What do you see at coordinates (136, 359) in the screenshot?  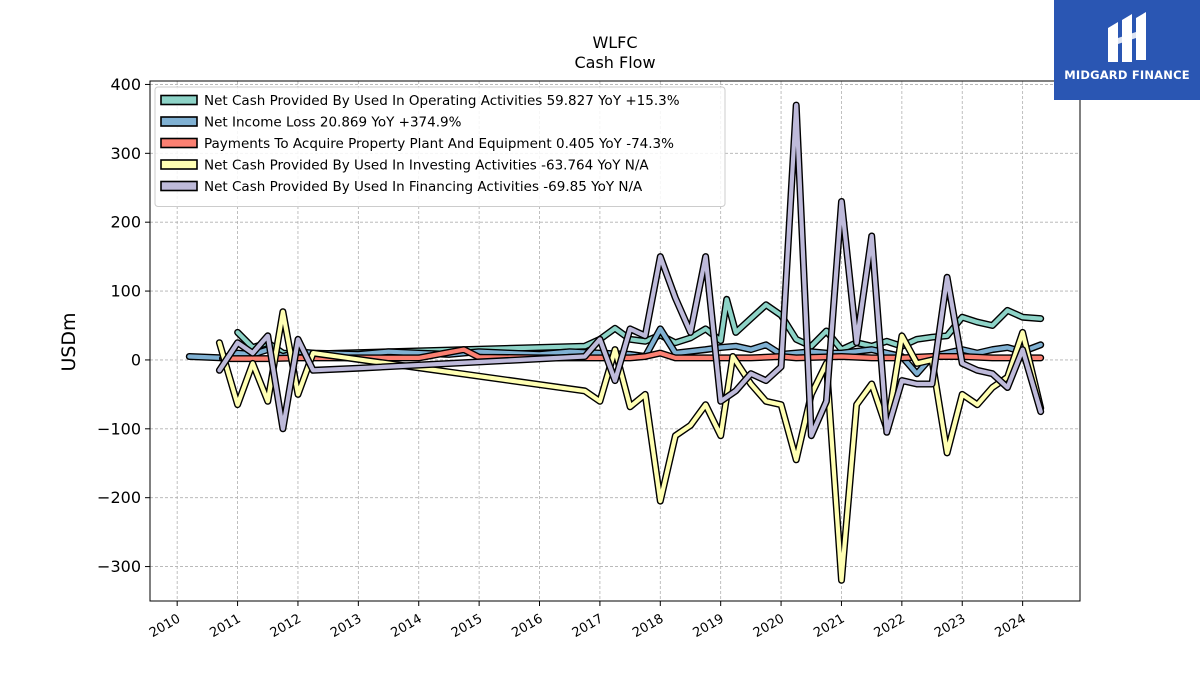 I see `y-tick-label: 0` at bounding box center [136, 359].